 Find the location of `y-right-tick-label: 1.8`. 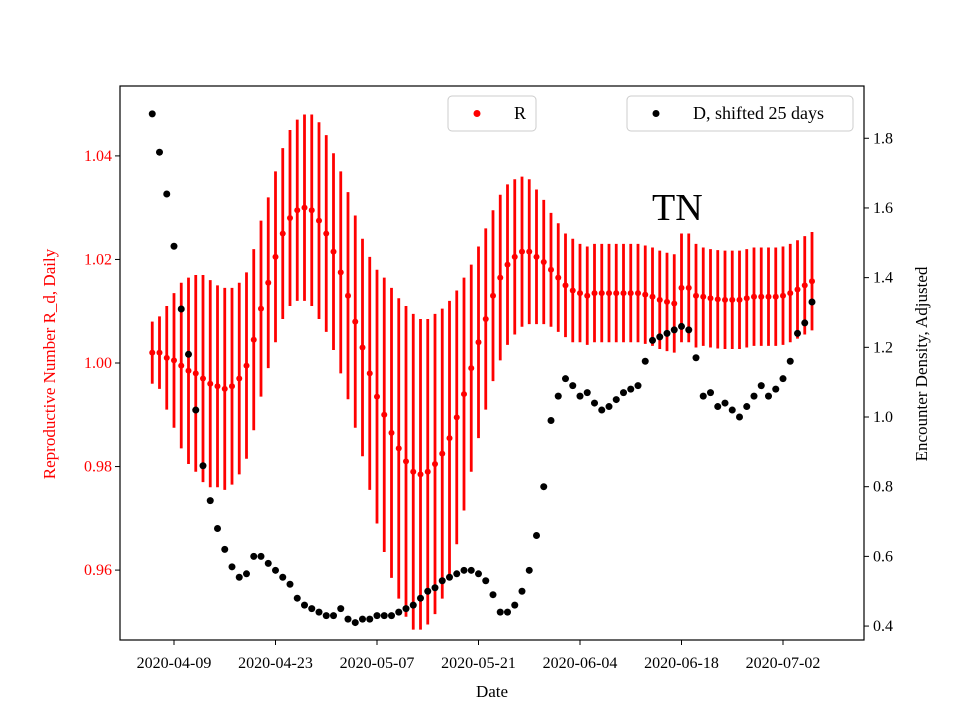

y-right-tick-label: 1.8 is located at coordinates (883, 138).